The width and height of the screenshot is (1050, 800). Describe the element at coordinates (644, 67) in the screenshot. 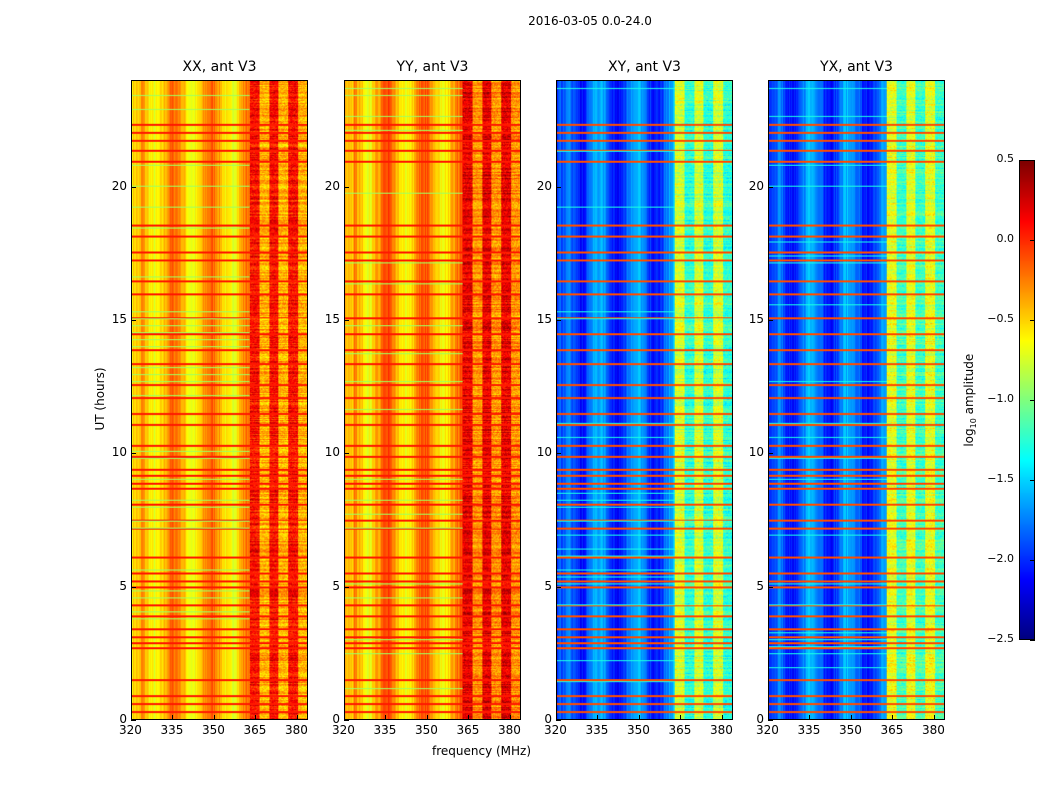

I see `panel-title: XY, ant V3` at that location.